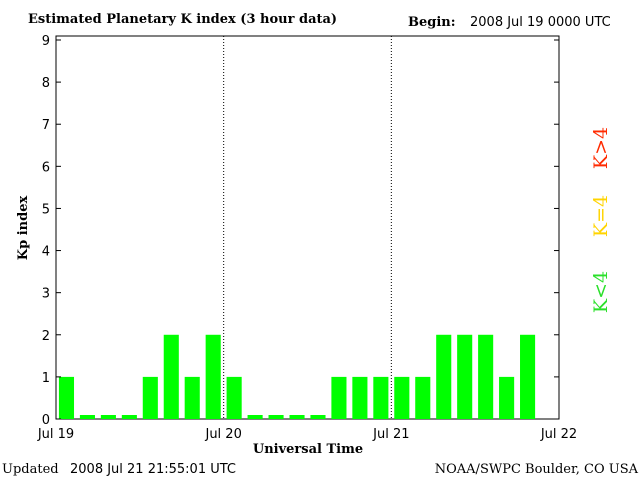 The width and height of the screenshot is (640, 480). Describe the element at coordinates (23, 228) in the screenshot. I see `y-axis-label: Kp index` at that location.